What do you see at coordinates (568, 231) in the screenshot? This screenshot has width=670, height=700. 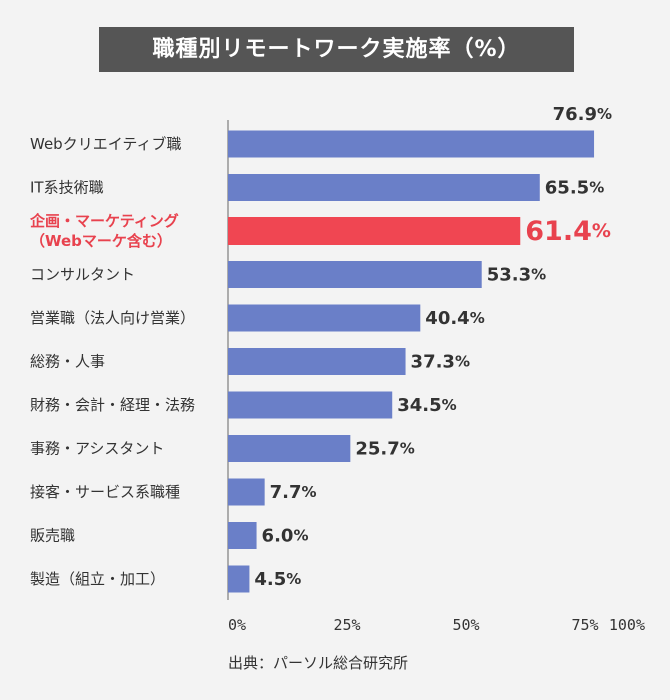 I see `data-label: 61.4%` at bounding box center [568, 231].